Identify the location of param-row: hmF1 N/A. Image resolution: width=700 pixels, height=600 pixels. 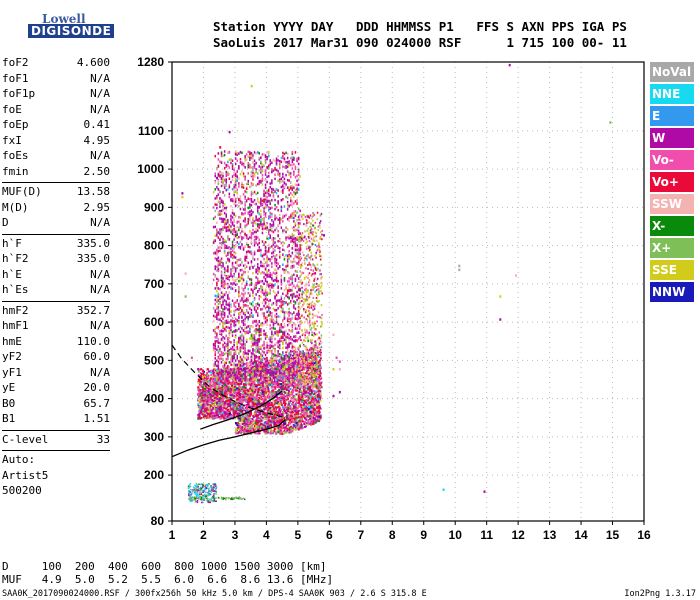
(56, 327).